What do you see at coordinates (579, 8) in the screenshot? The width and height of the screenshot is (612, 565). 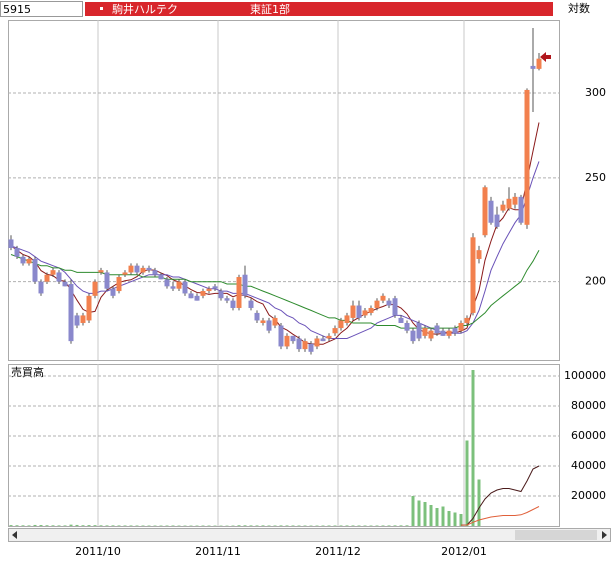 I see `scale-label: 対数` at bounding box center [579, 8].